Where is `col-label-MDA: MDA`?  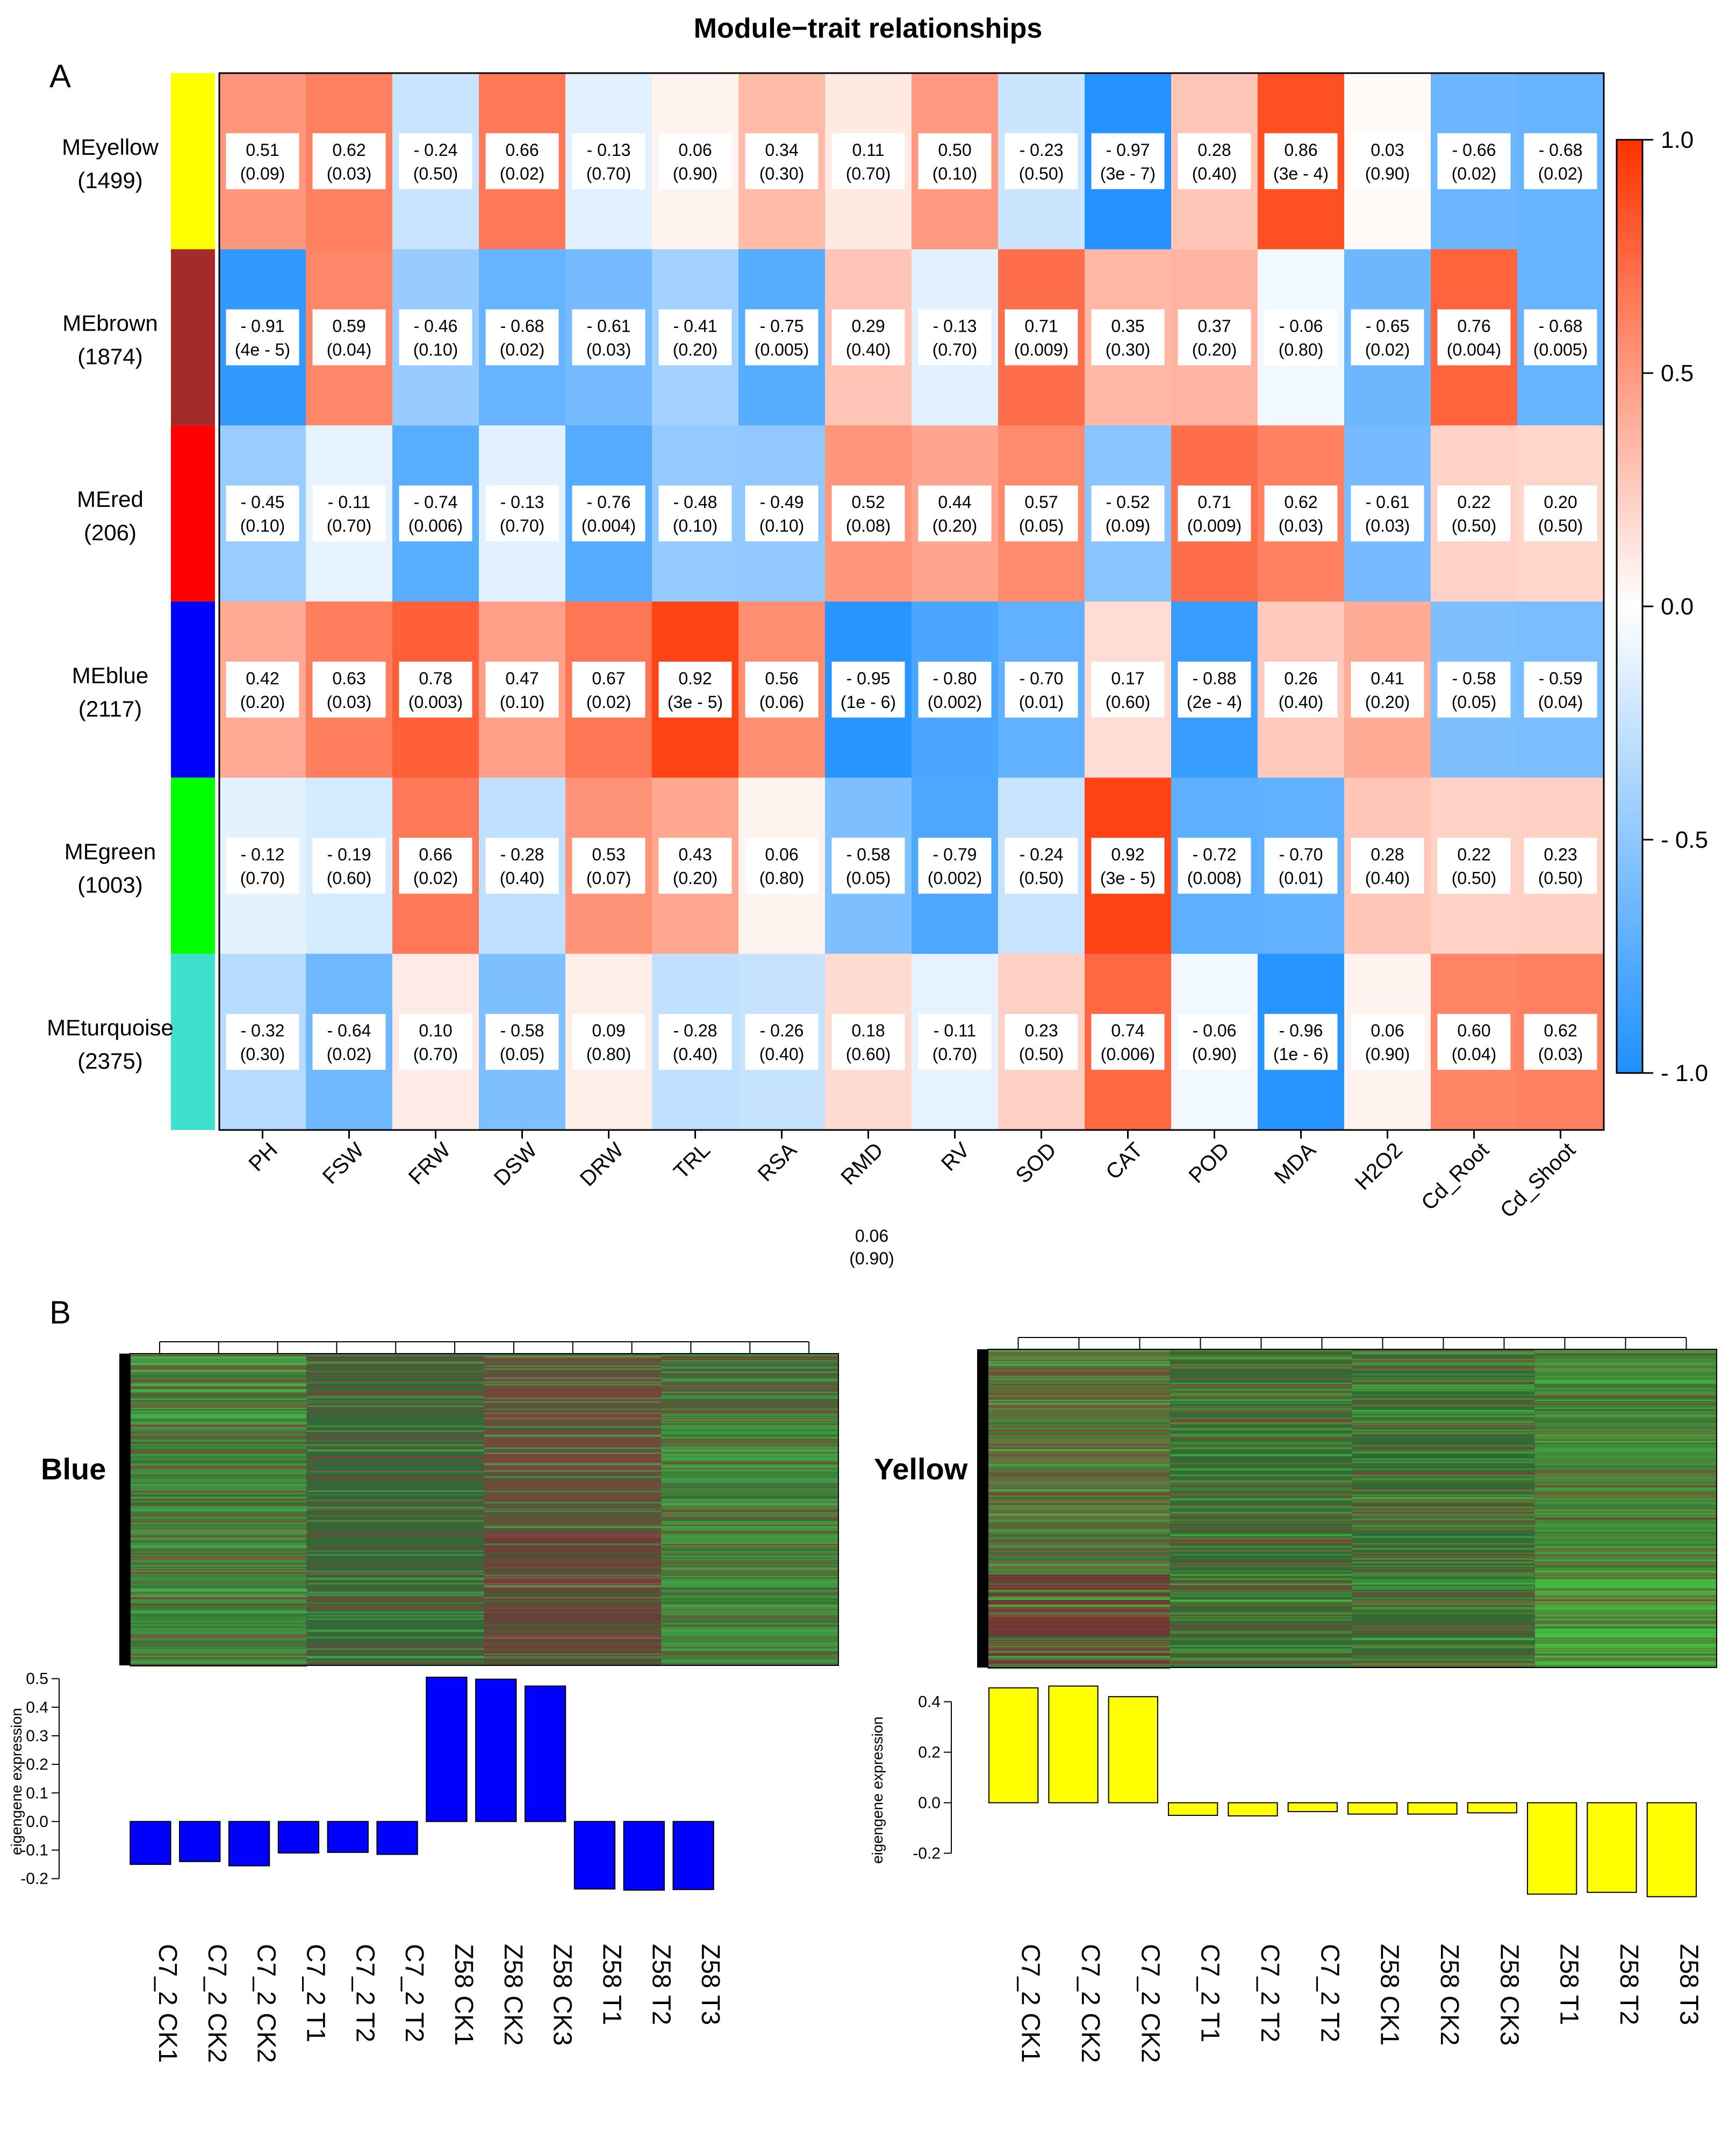 col-label-MDA: MDA is located at coordinates (1295, 1163).